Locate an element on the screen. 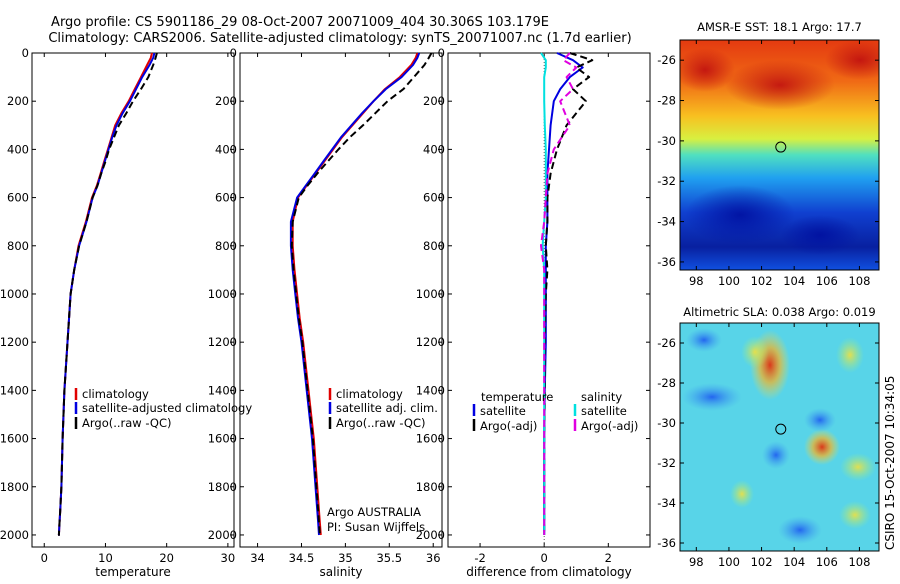 This screenshot has width=900, height=584. x-tick-label: 20 is located at coordinates (166, 558).